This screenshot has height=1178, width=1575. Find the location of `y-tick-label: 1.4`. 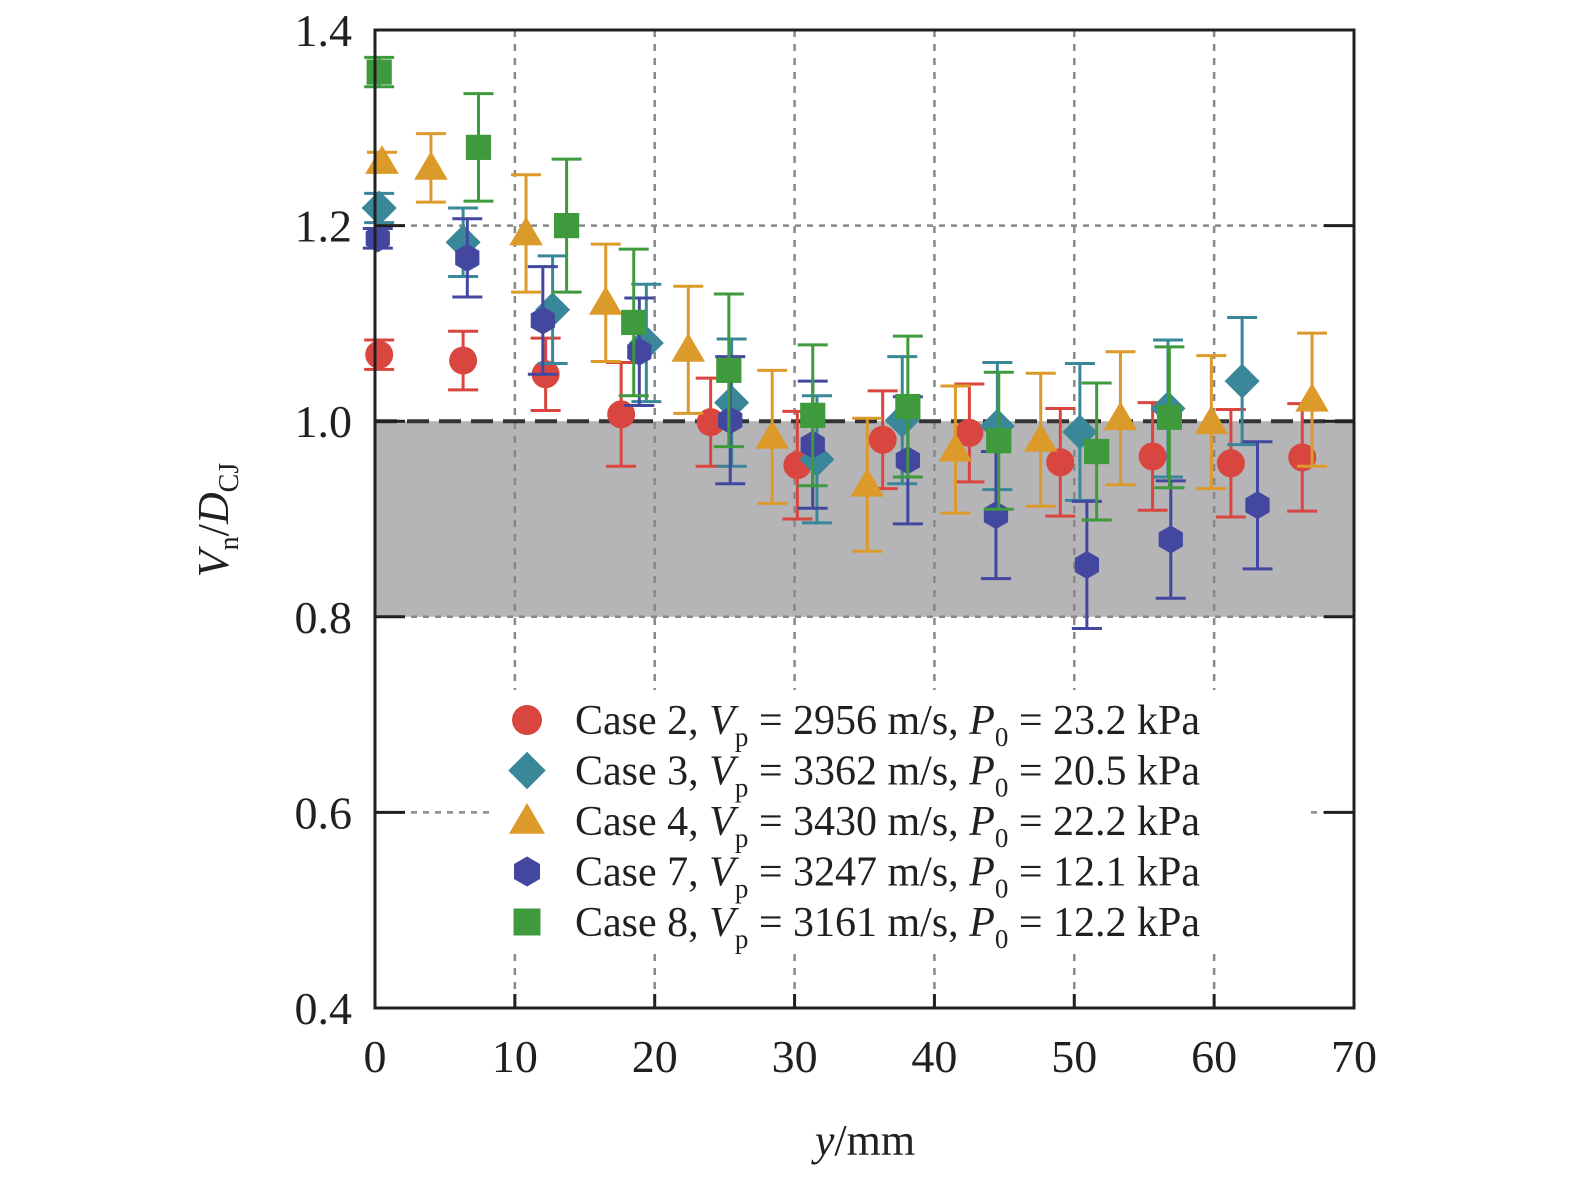

y-tick-label: 1.4 is located at coordinates (324, 30).